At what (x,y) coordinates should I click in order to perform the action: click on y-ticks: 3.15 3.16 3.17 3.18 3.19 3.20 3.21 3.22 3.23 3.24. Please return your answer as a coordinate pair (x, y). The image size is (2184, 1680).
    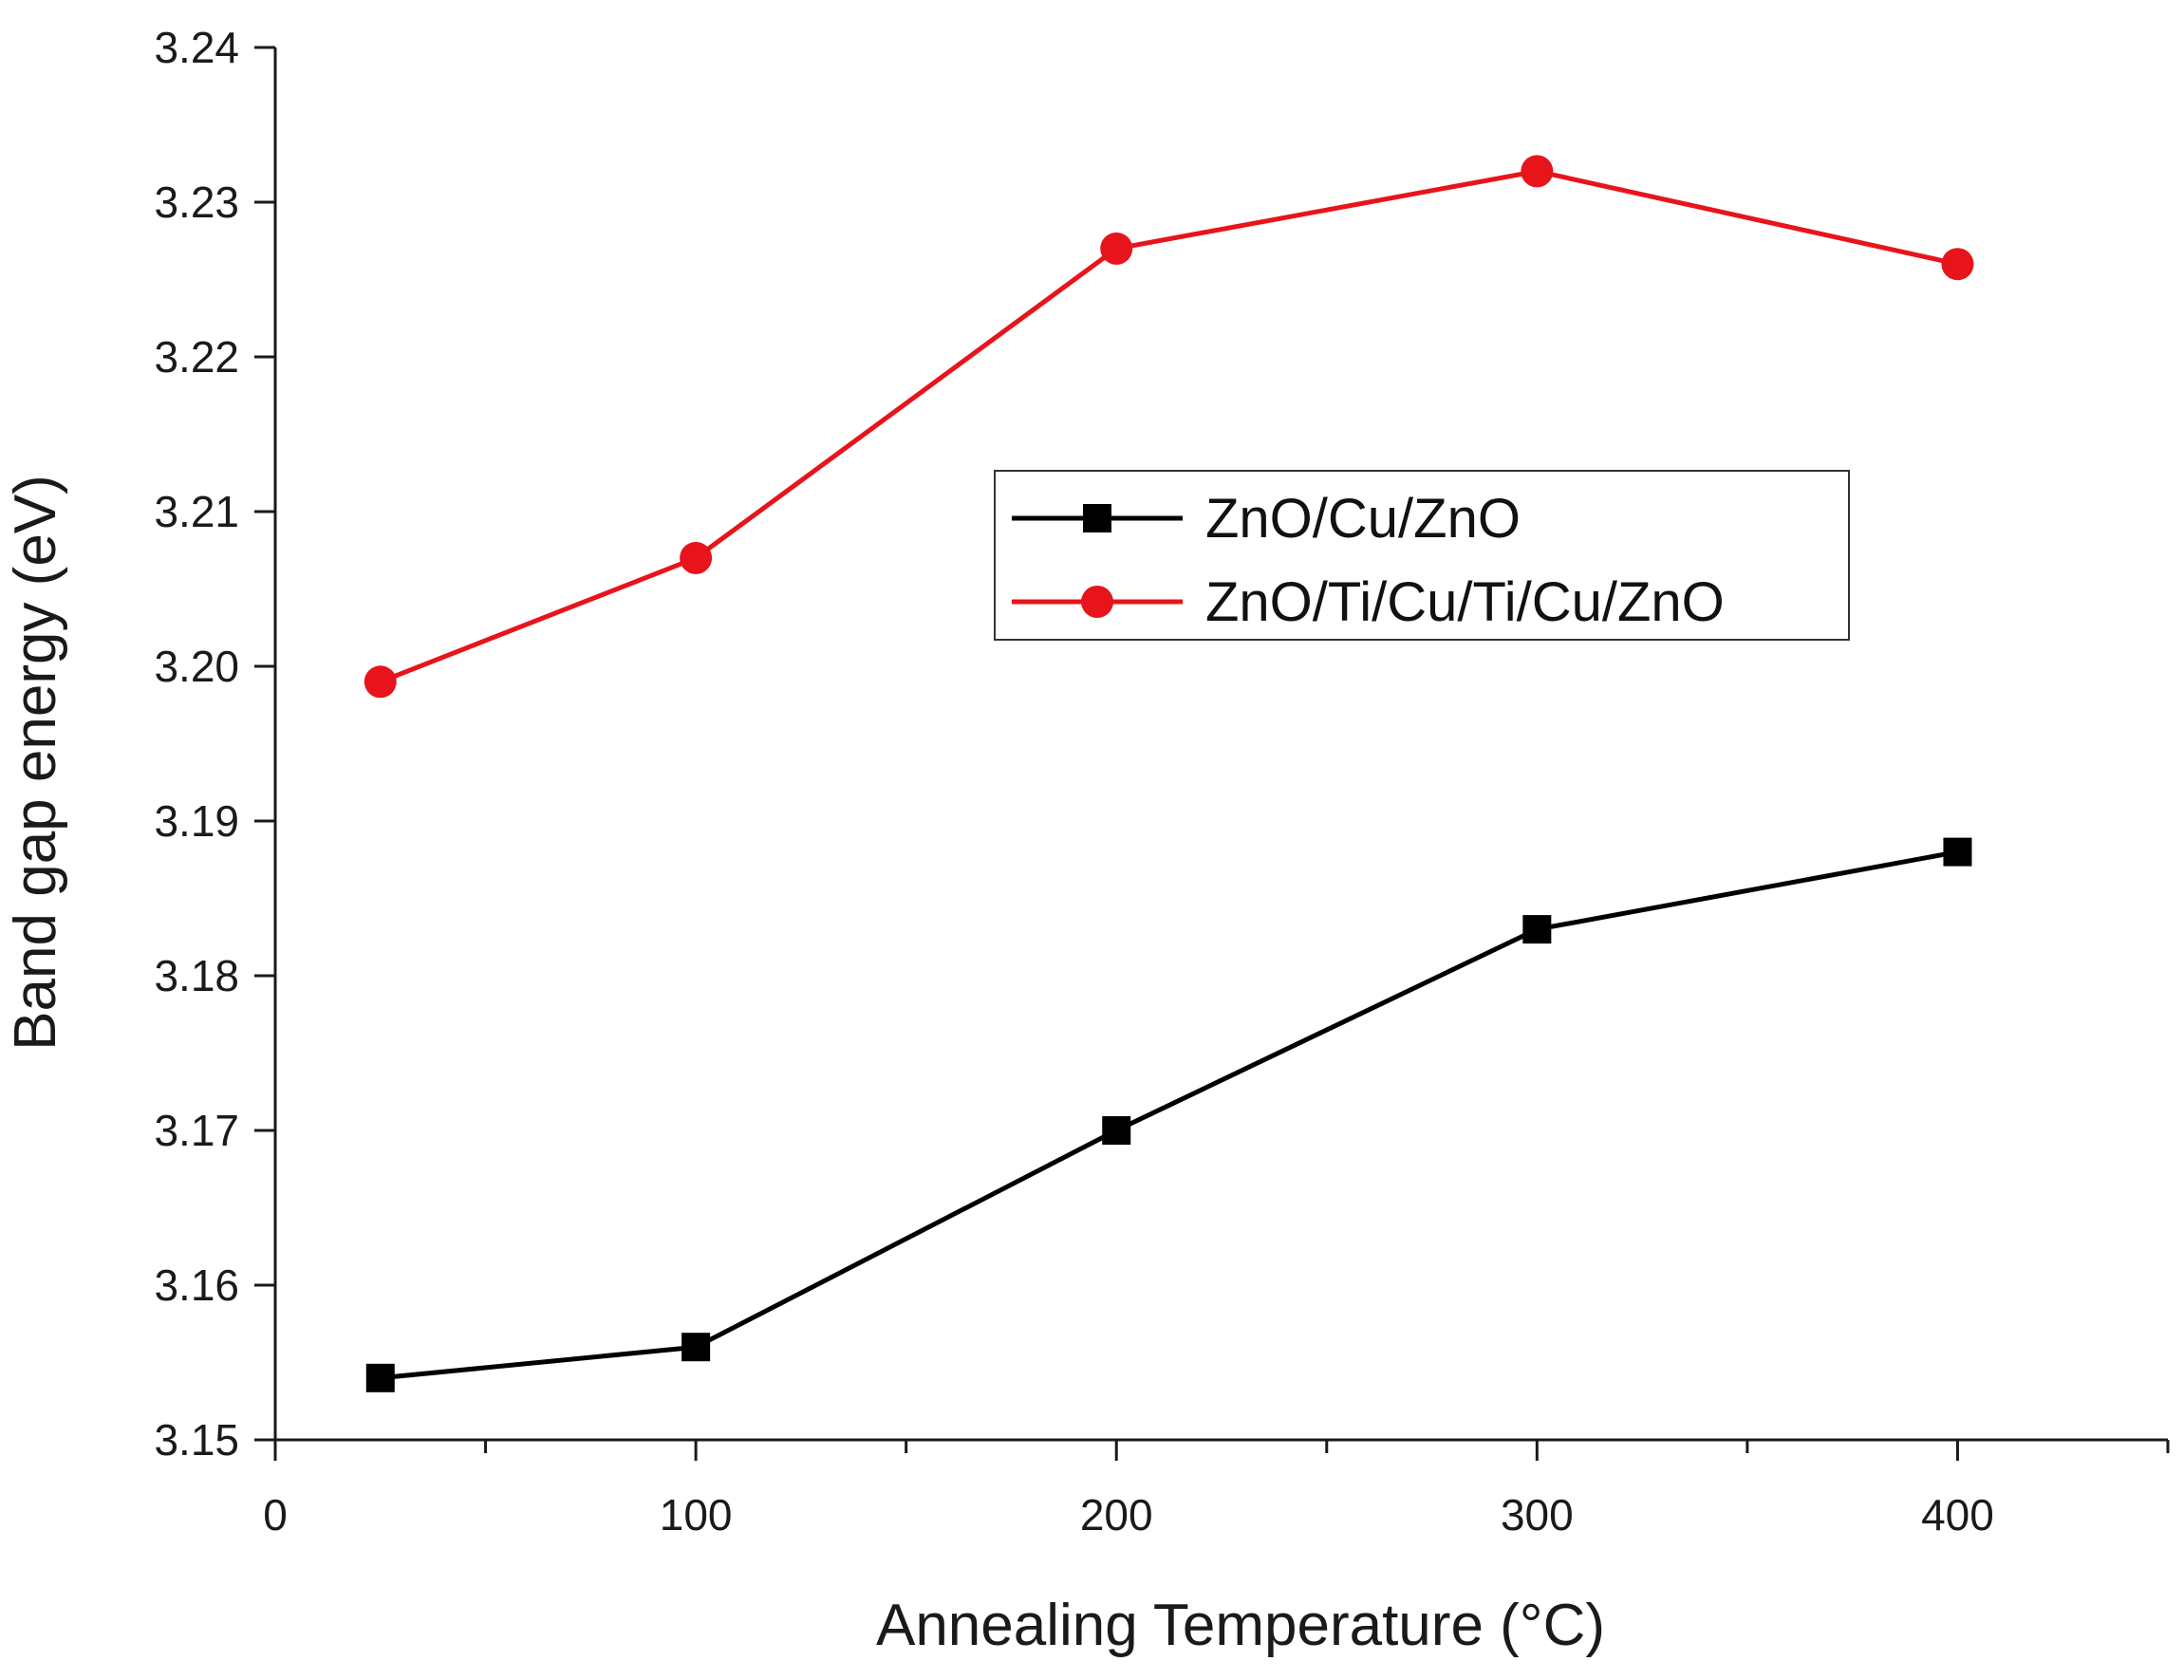
    Looking at the image, I should click on (215, 744).